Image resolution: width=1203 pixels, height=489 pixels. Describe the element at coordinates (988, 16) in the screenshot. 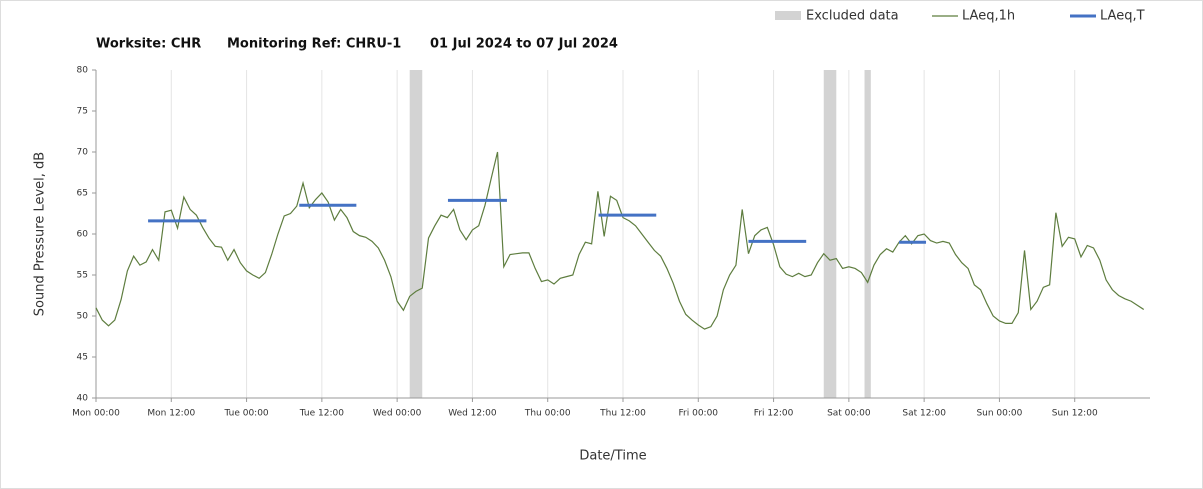

I see `legend-label: LAeq,1h` at that location.